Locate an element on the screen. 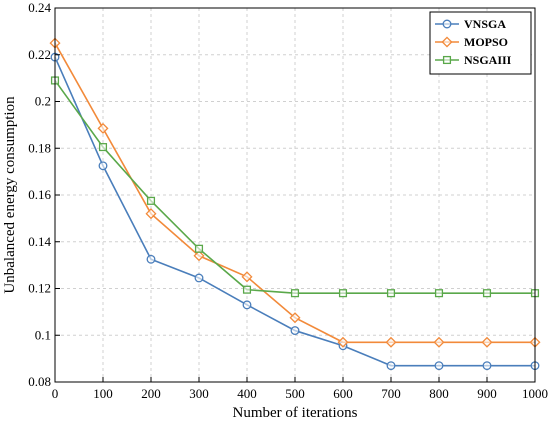 This screenshot has width=550, height=425. y-tick-label: 0.2 is located at coordinates (43, 101).